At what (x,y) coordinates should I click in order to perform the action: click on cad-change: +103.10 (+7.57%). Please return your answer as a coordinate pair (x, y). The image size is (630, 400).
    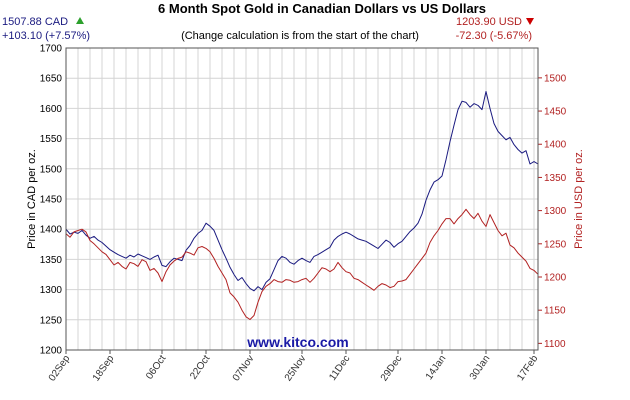
    Looking at the image, I should click on (46, 36).